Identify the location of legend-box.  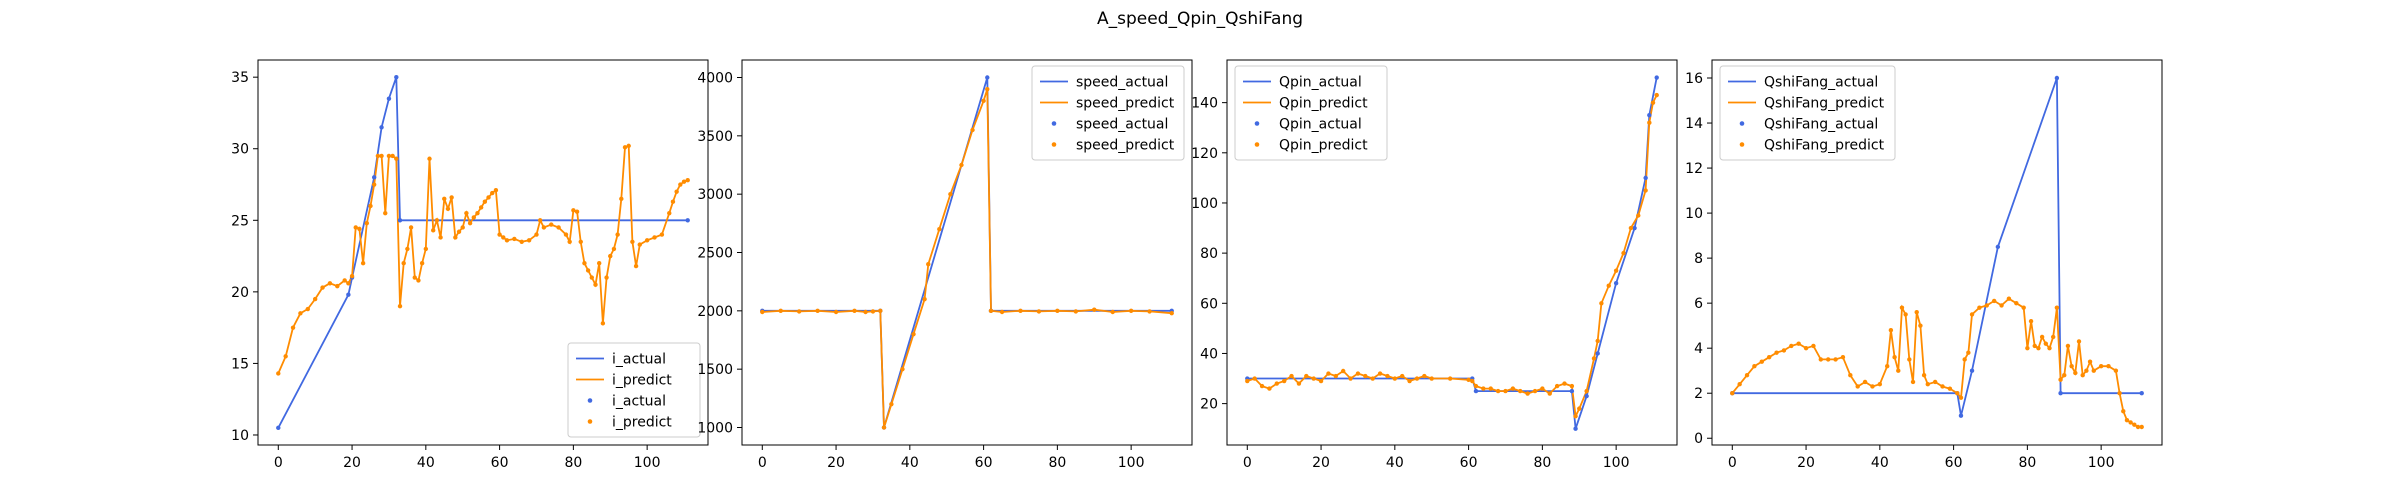
(1108, 113).